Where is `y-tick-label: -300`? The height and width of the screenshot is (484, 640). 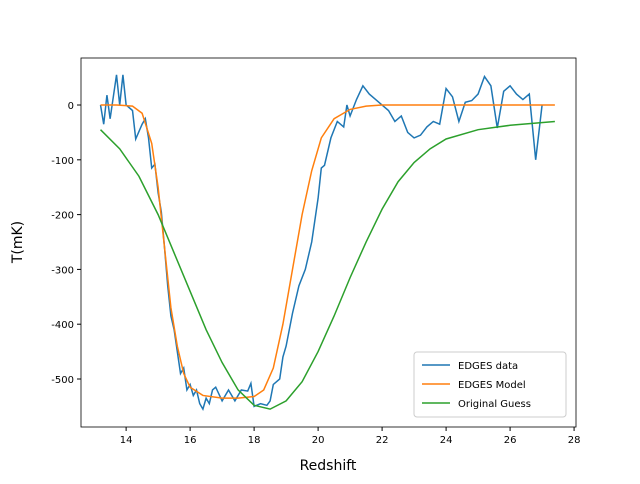 y-tick-label: -300 is located at coordinates (62, 270).